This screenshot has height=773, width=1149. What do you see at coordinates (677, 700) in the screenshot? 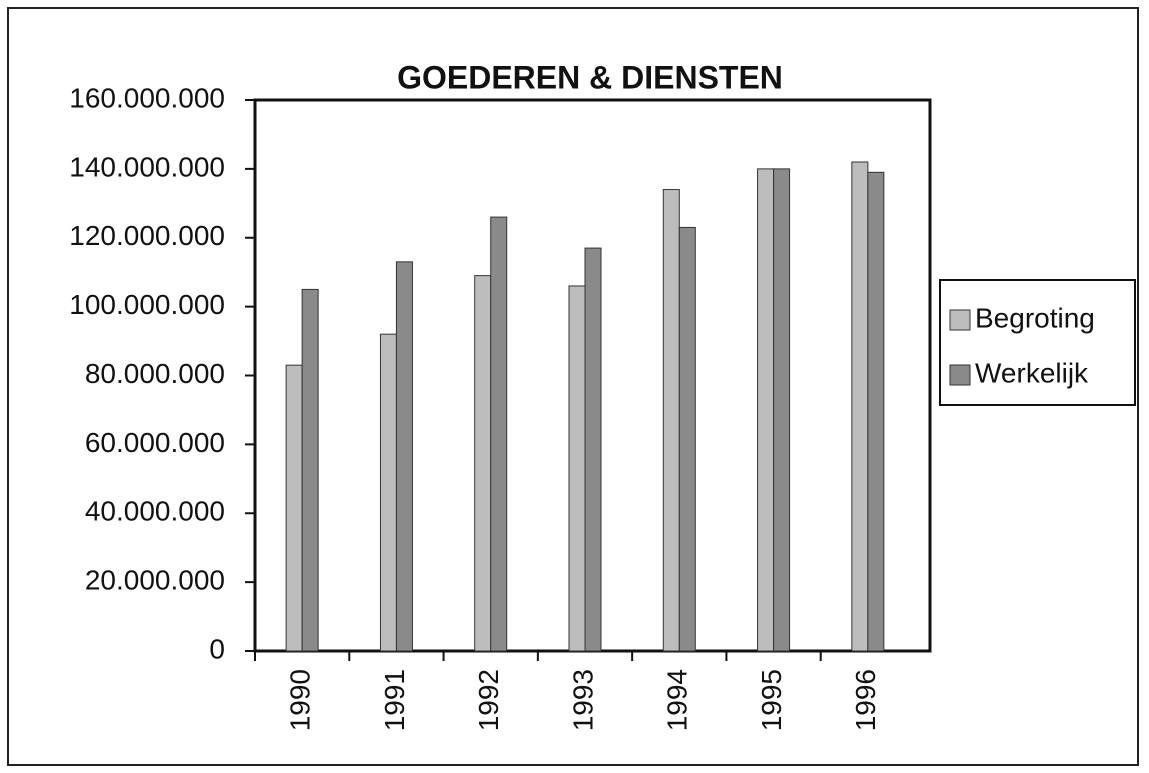
I see `x-tick-label: 1994` at bounding box center [677, 700].